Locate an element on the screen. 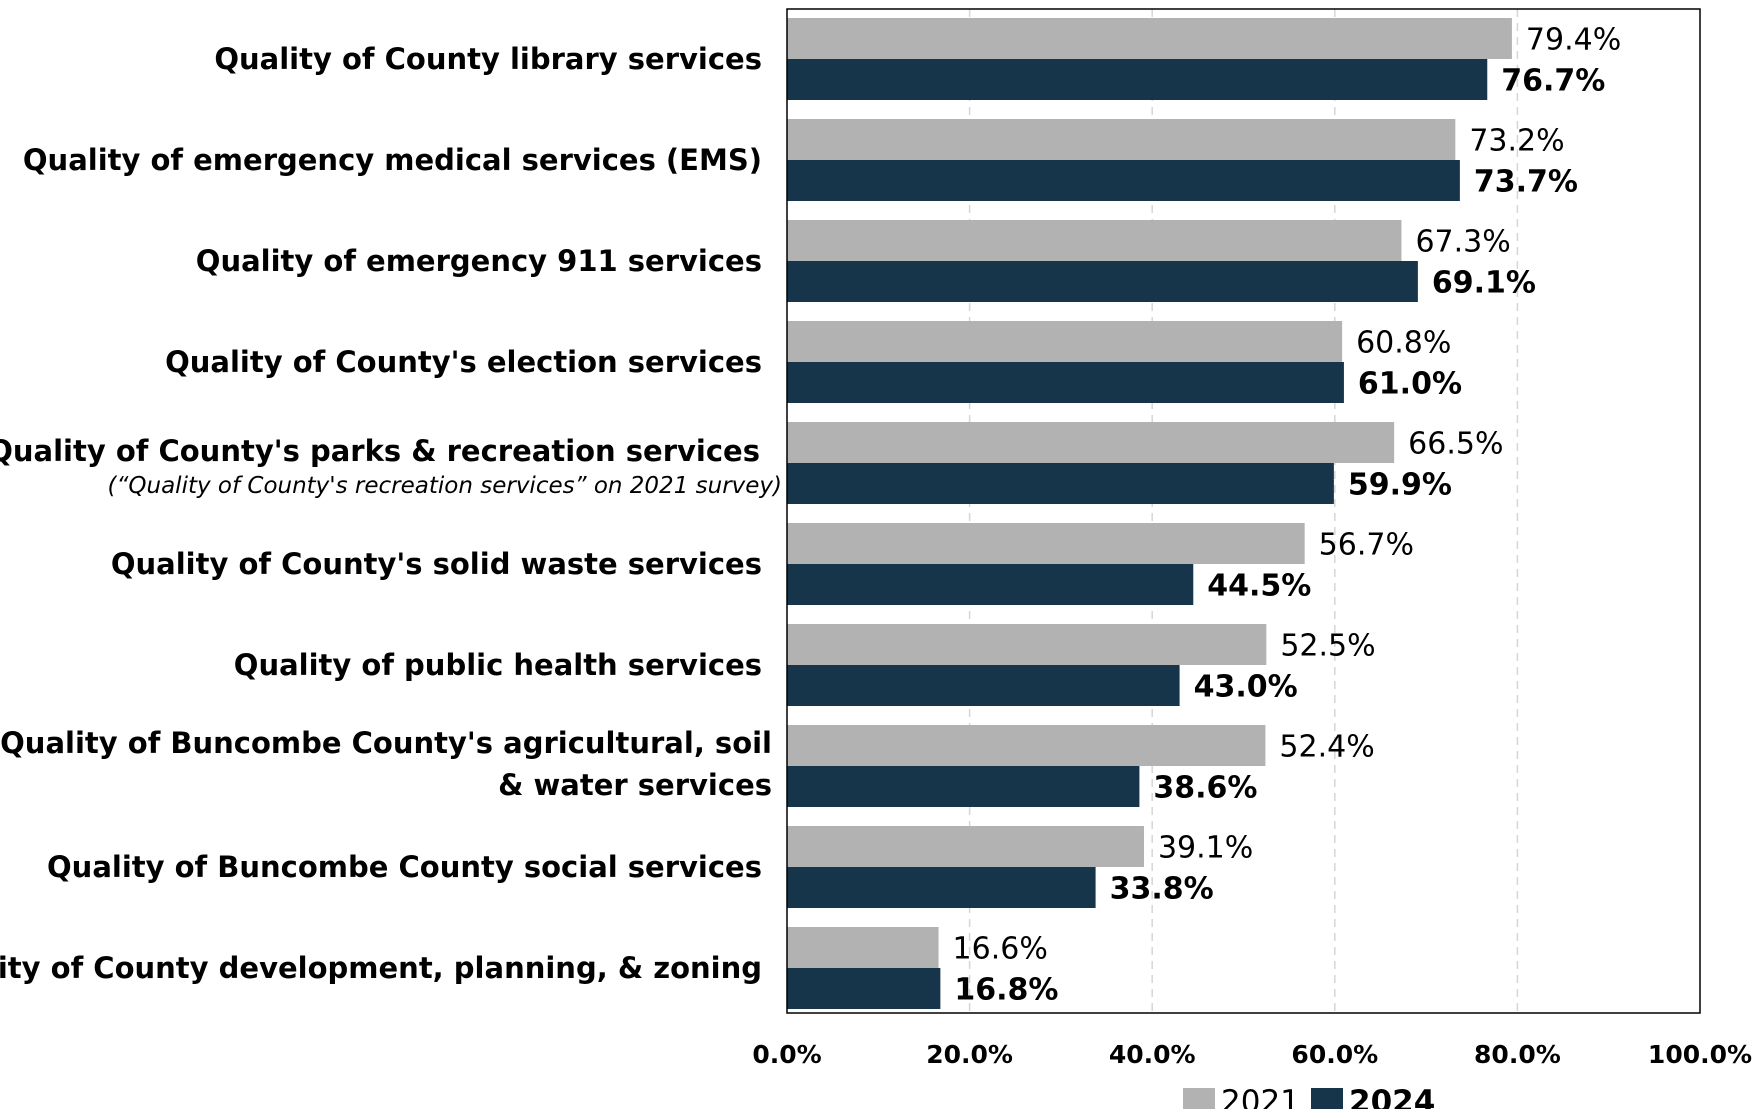  category-label: Quality of County's election services is located at coordinates (463, 362).